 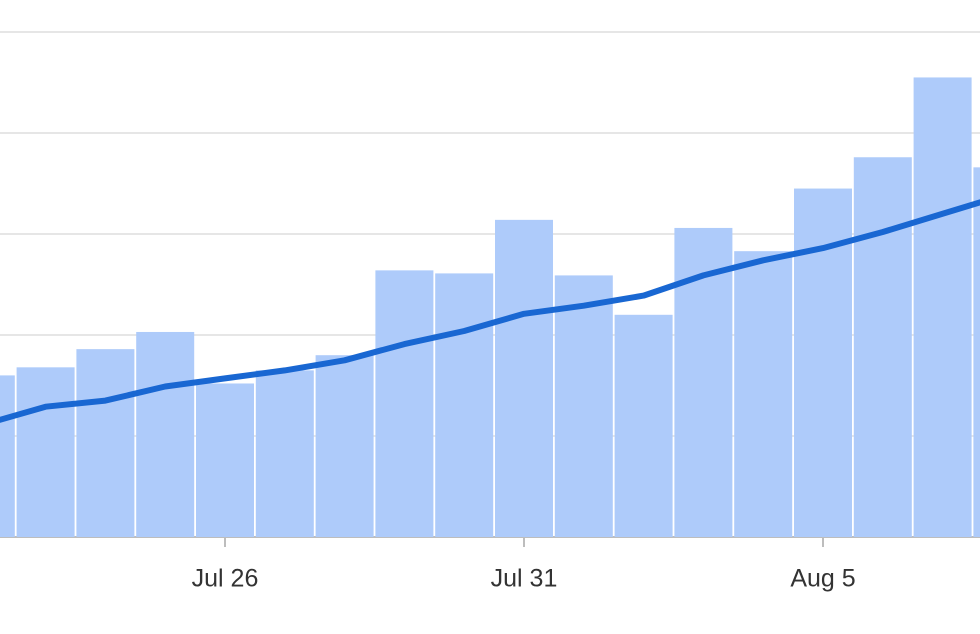 What do you see at coordinates (822, 579) in the screenshot?
I see `x-tick-label: Aug 5` at bounding box center [822, 579].